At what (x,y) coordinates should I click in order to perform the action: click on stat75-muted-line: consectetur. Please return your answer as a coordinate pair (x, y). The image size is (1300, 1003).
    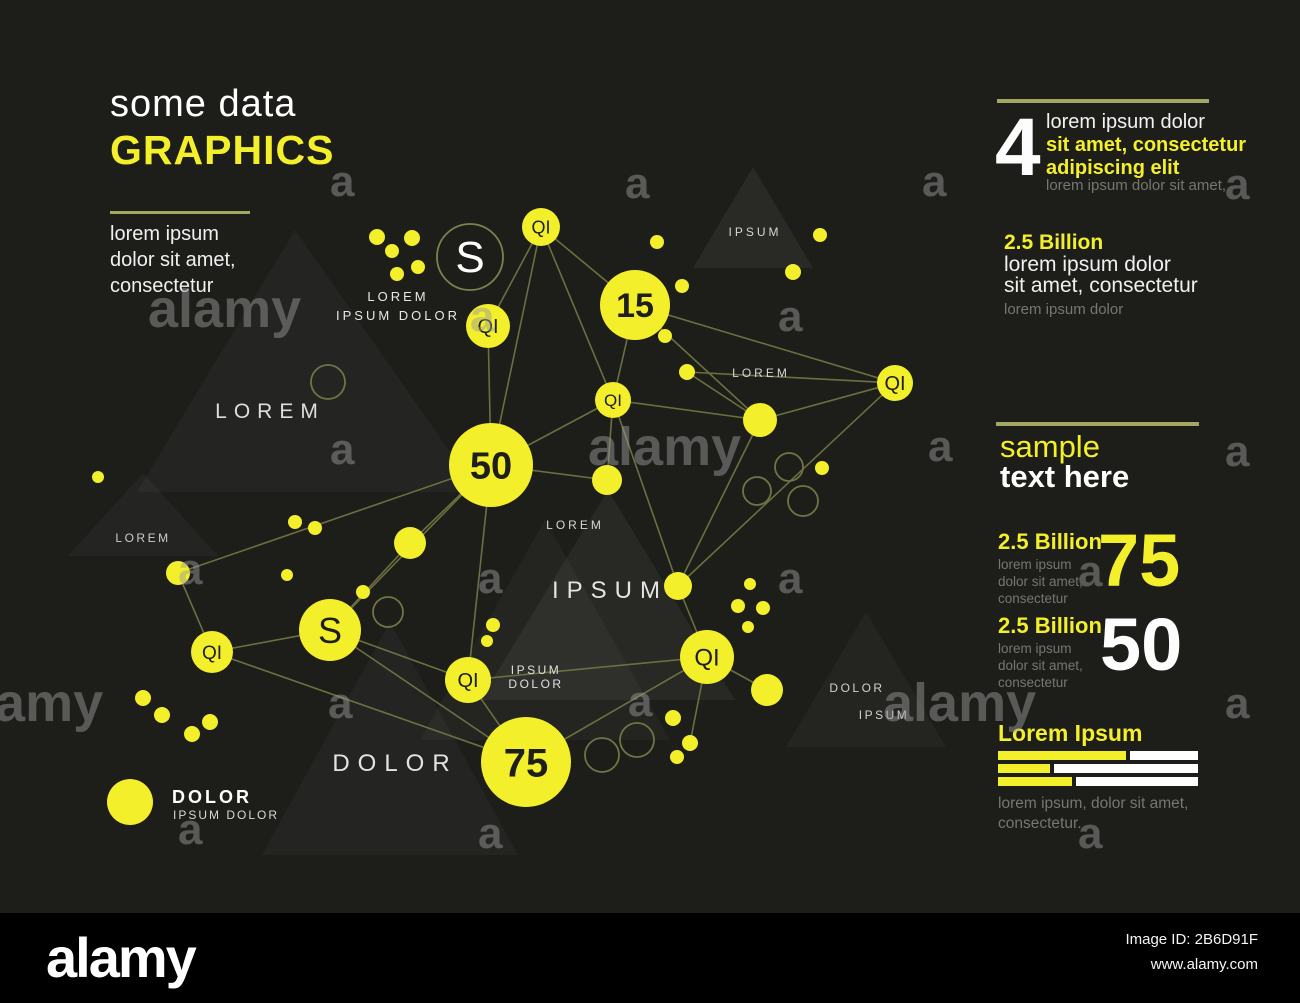
    Looking at the image, I should click on (1033, 598).